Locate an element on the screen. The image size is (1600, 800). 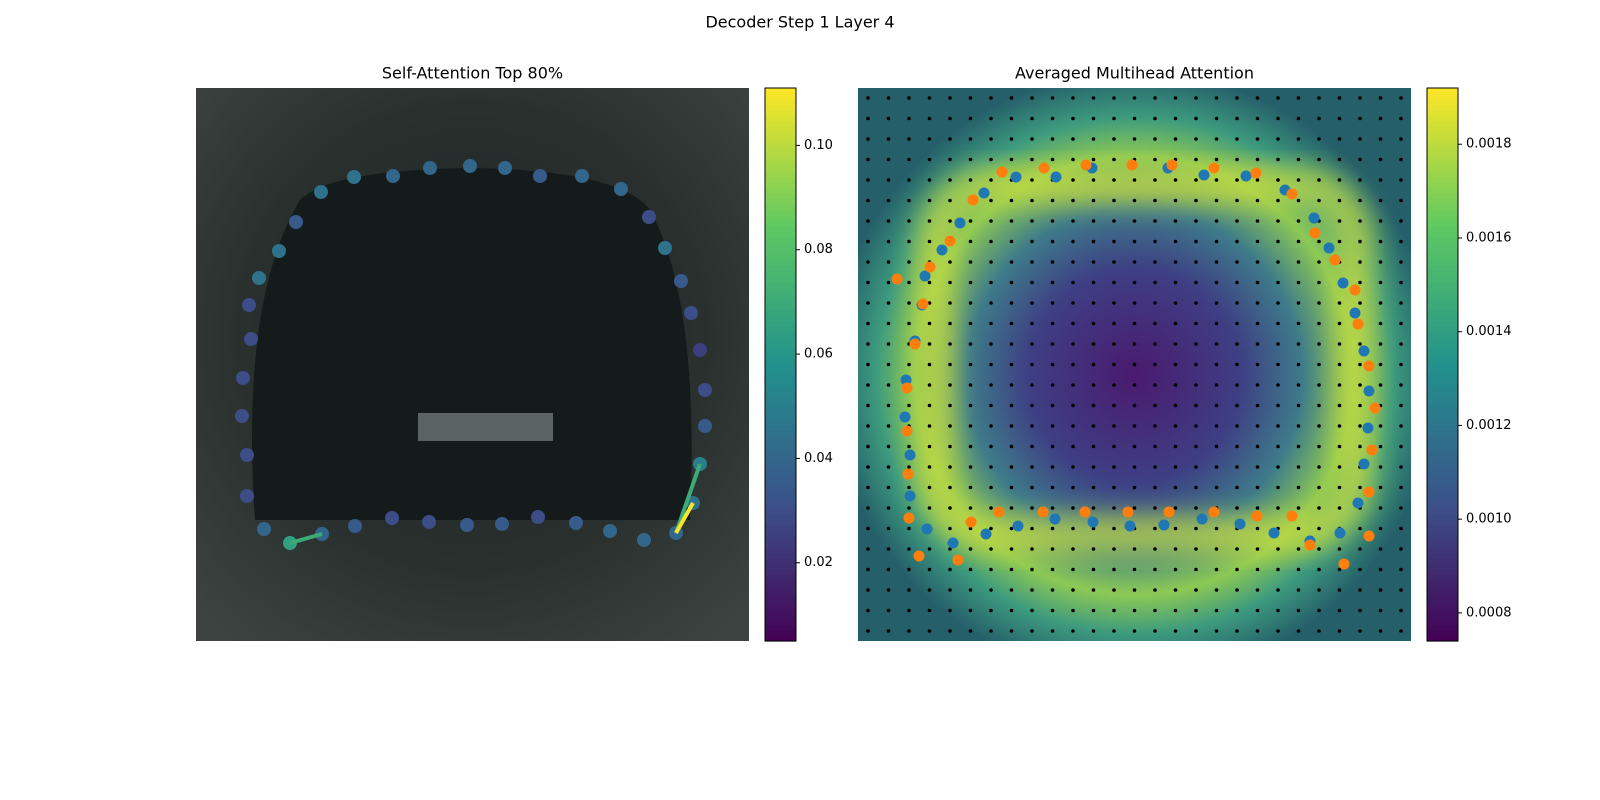
colorbar-frame is located at coordinates (780, 364).